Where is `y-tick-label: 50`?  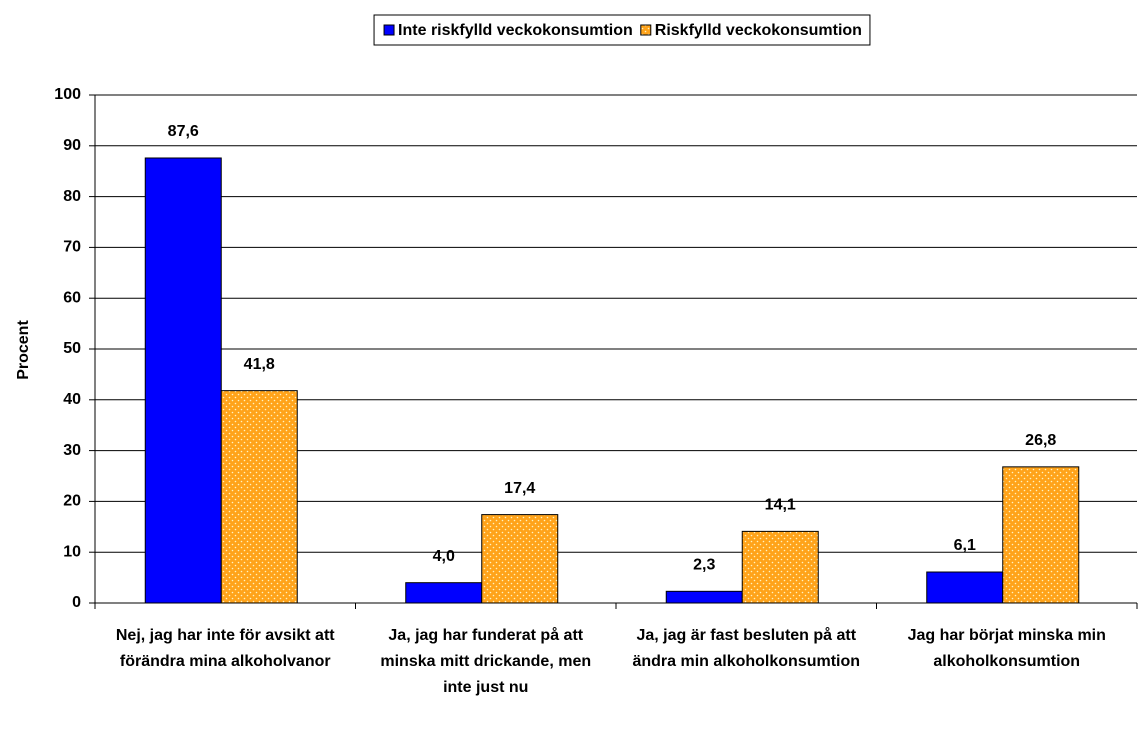 y-tick-label: 50 is located at coordinates (72, 348).